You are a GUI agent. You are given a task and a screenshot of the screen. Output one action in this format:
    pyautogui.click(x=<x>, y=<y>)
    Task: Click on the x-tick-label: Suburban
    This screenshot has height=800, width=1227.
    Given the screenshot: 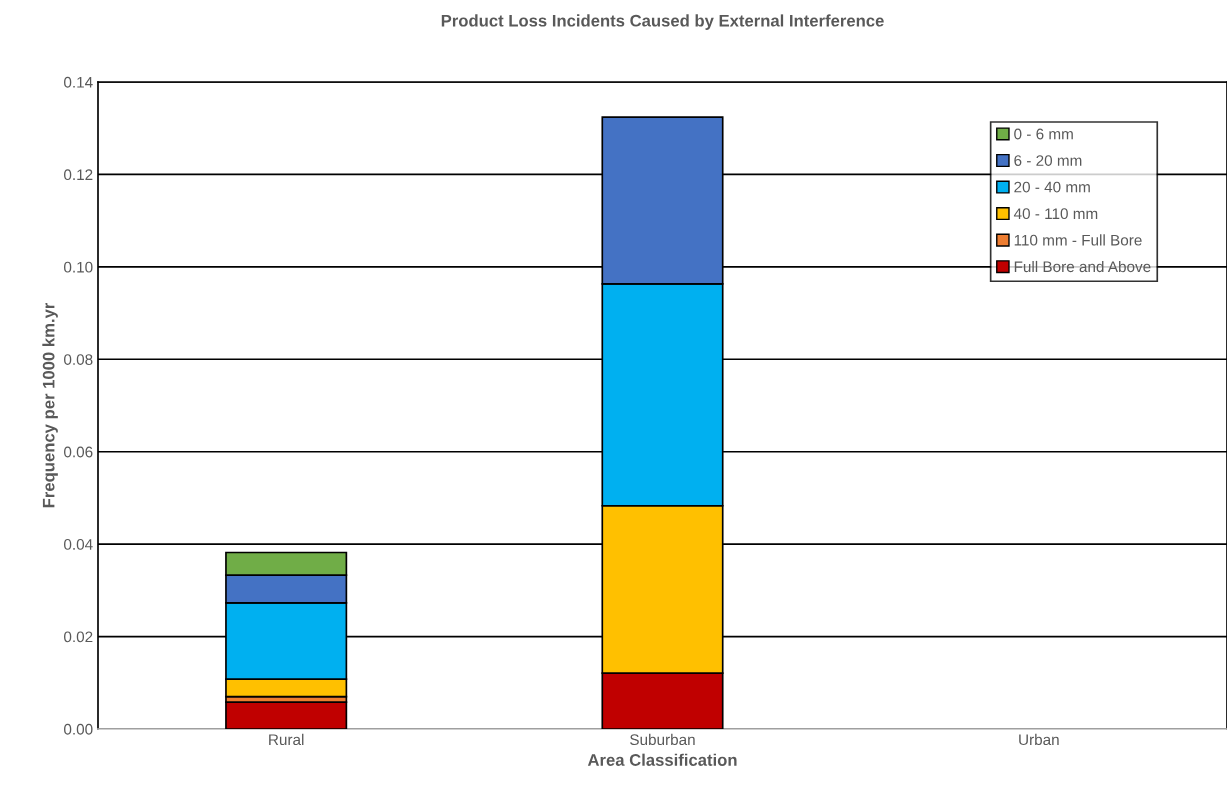 What is the action you would take?
    pyautogui.click(x=662, y=739)
    